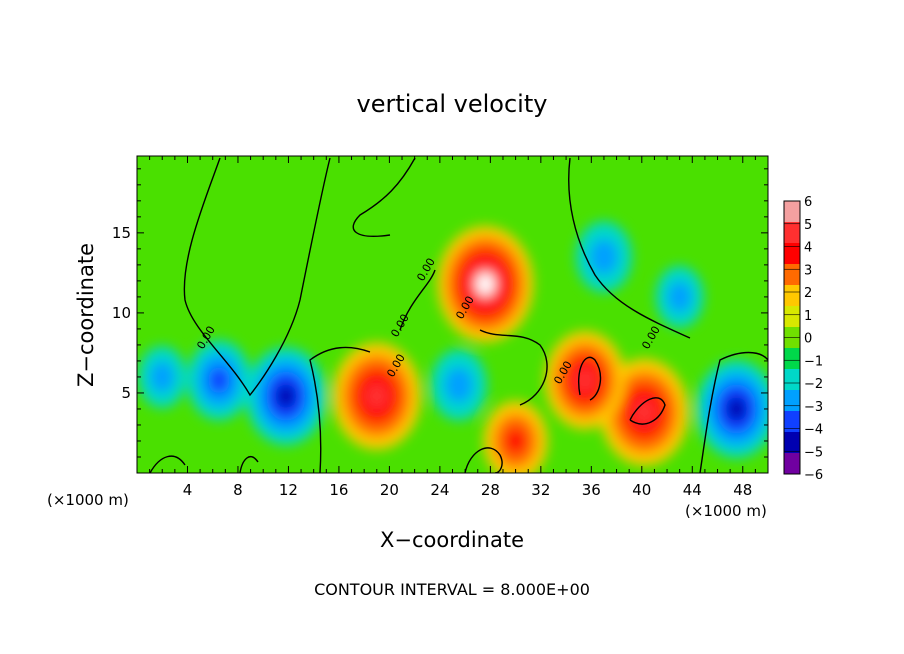  What do you see at coordinates (452, 589) in the screenshot?
I see `contour-interval-note: CONTOUR INTERVAL = 8.000E+00` at bounding box center [452, 589].